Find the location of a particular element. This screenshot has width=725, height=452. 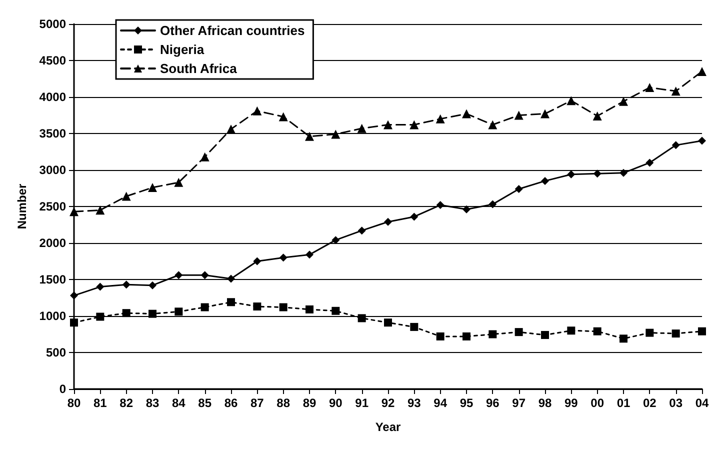

x-tick-label: 83 is located at coordinates (153, 403).